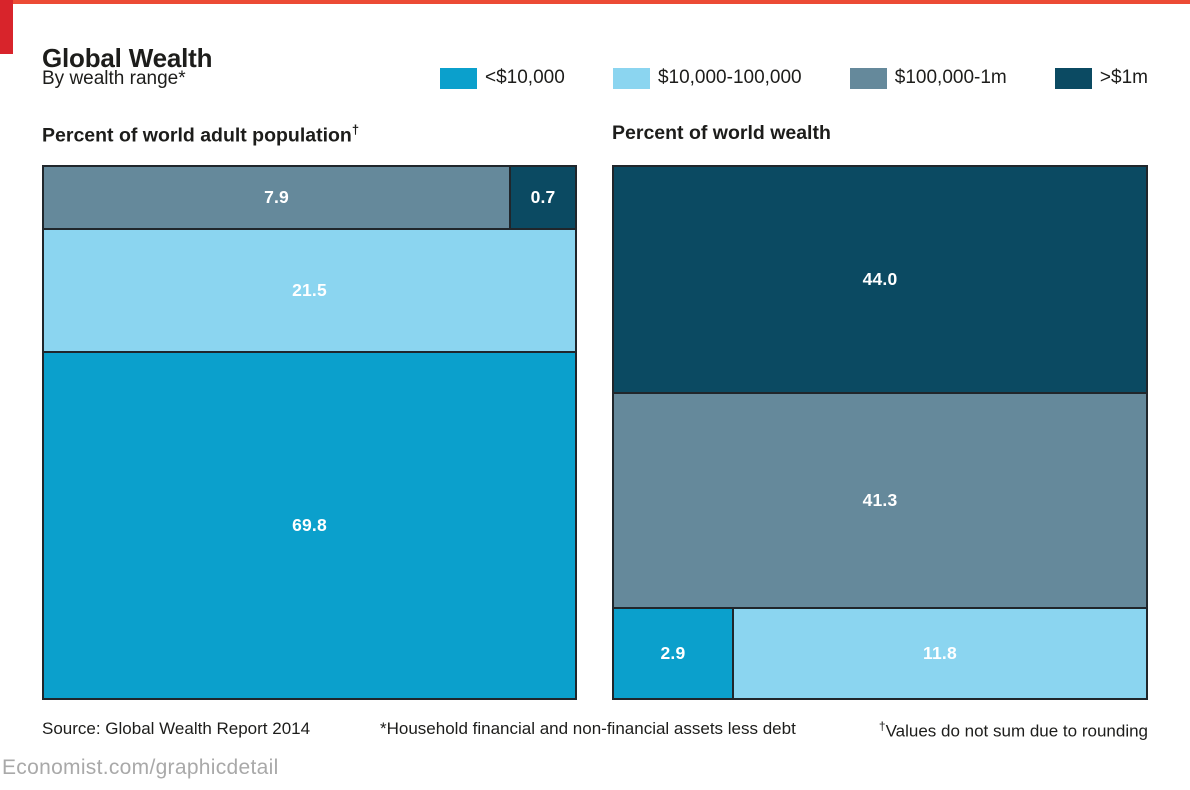 This screenshot has height=790, width=1190. I want to click on mosaic-row: 41.3, so click(880, 500).